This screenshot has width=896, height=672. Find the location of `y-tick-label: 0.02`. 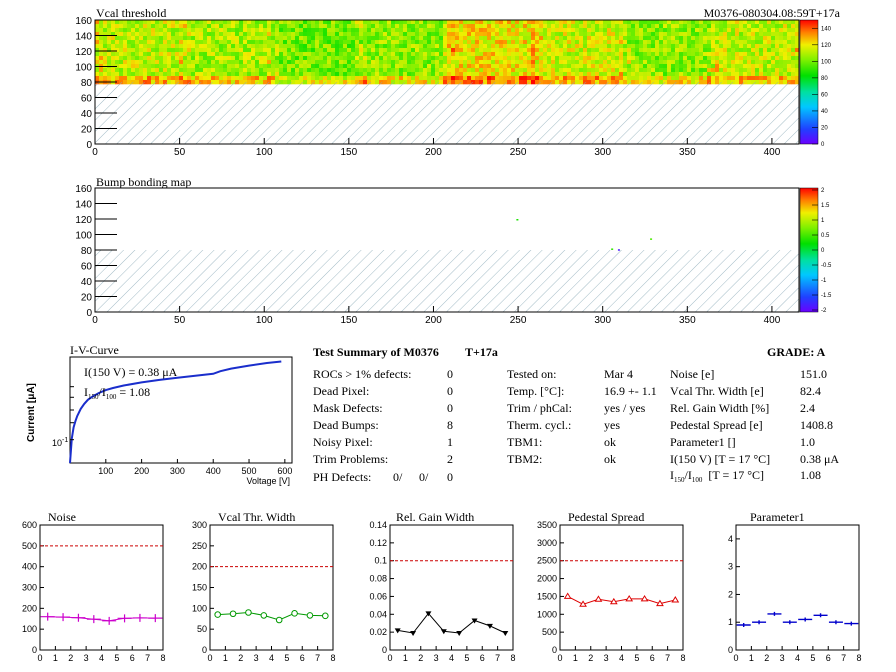

y-tick-label: 0.02 is located at coordinates (378, 632).